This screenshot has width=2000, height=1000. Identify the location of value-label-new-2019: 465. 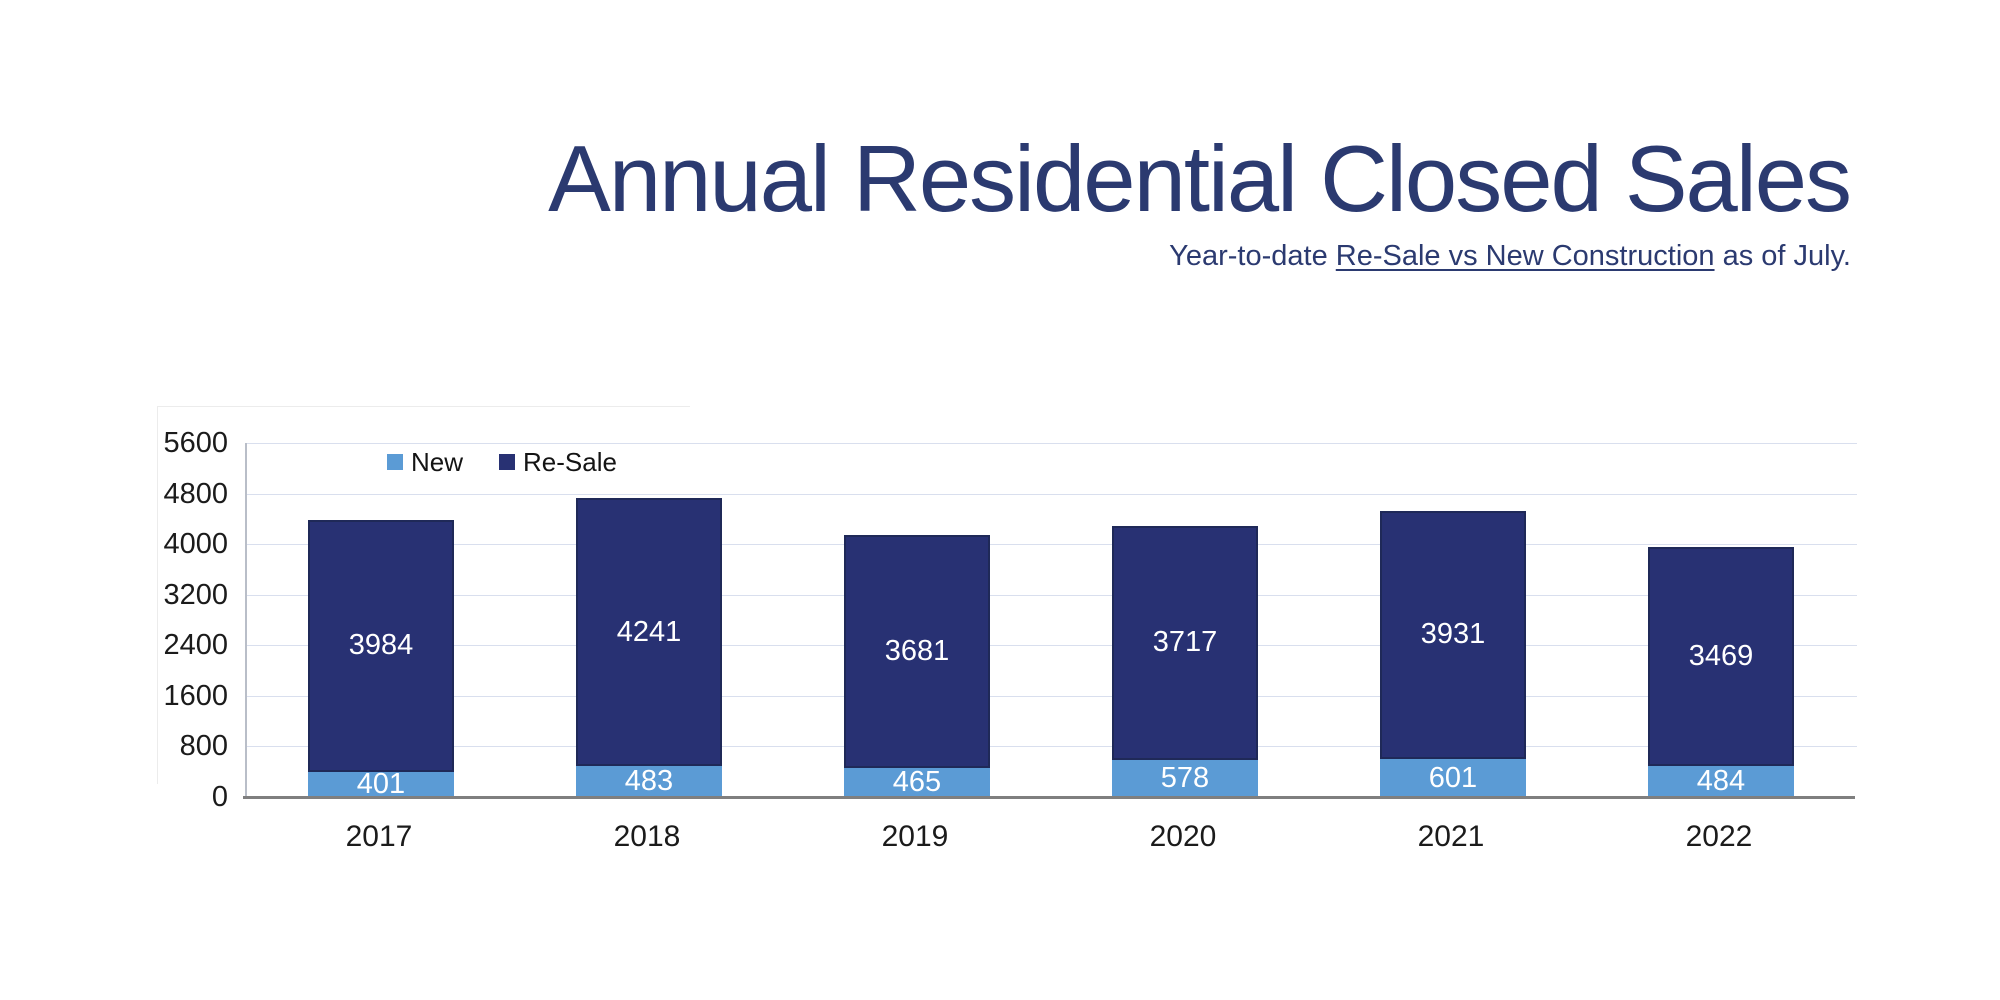
(917, 781).